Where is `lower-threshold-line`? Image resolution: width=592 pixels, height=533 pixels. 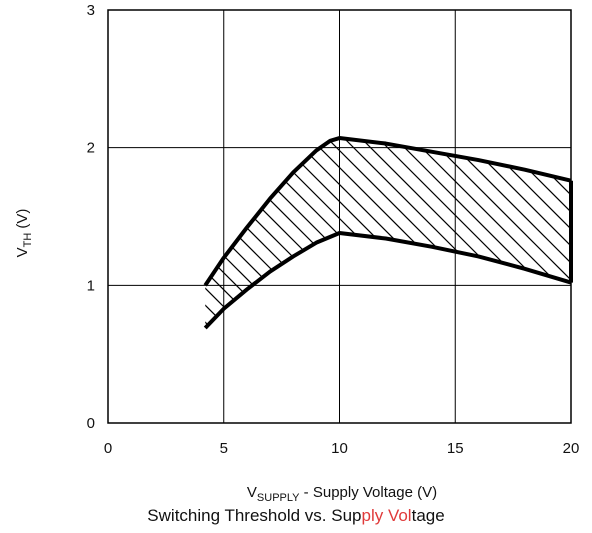 lower-threshold-line is located at coordinates (387, 280).